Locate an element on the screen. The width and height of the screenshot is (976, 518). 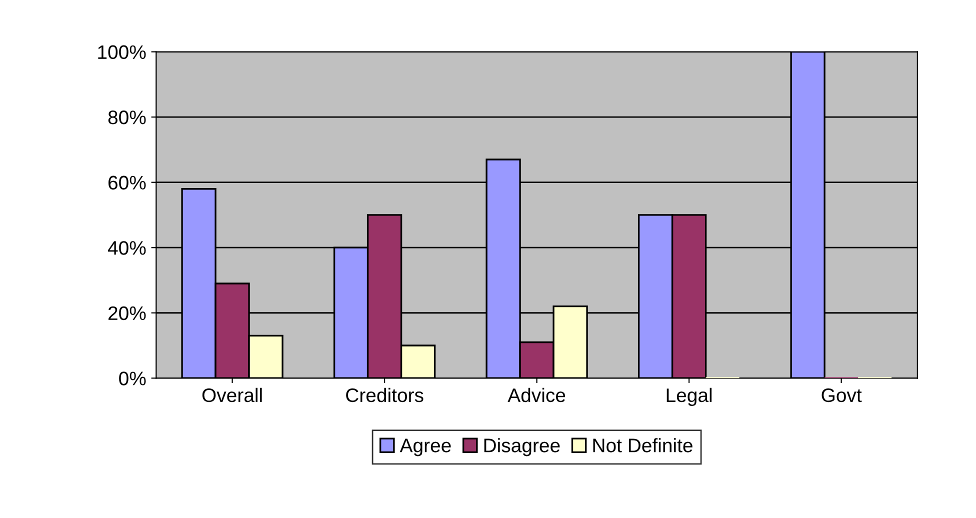
y-tick-label: 0% is located at coordinates (132, 379).